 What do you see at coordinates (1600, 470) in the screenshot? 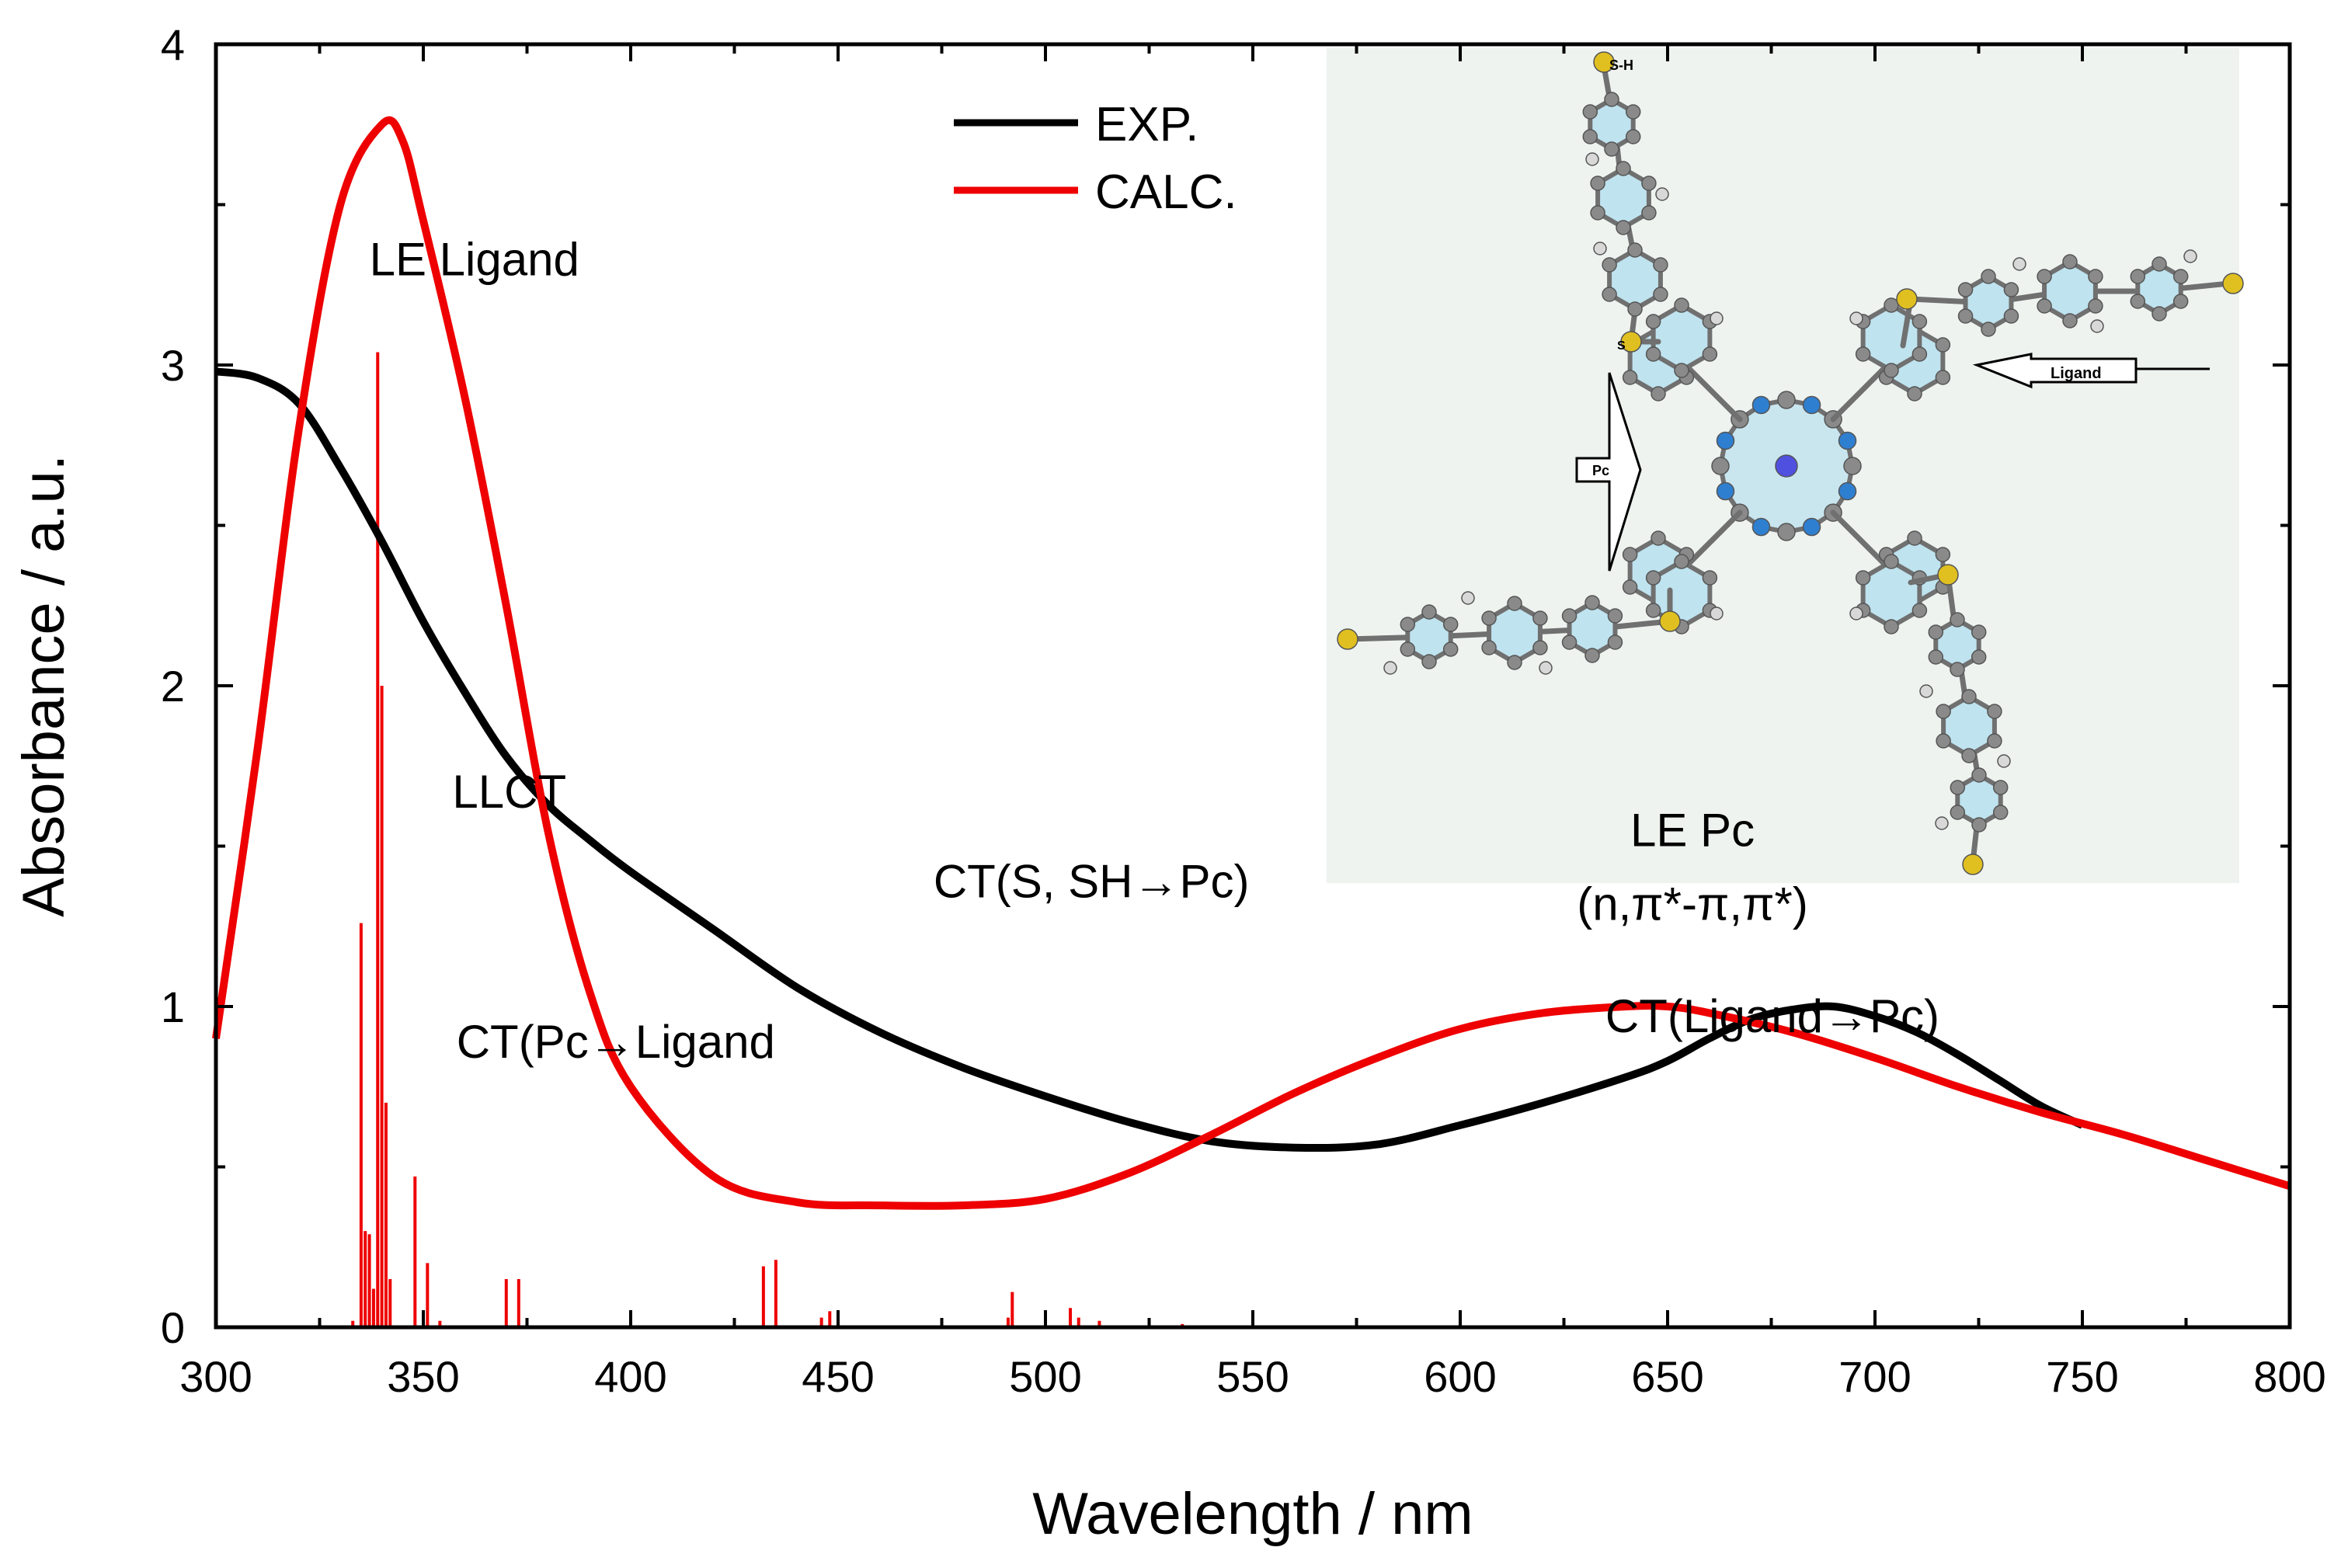
I see `pc-label: Pc` at bounding box center [1600, 470].